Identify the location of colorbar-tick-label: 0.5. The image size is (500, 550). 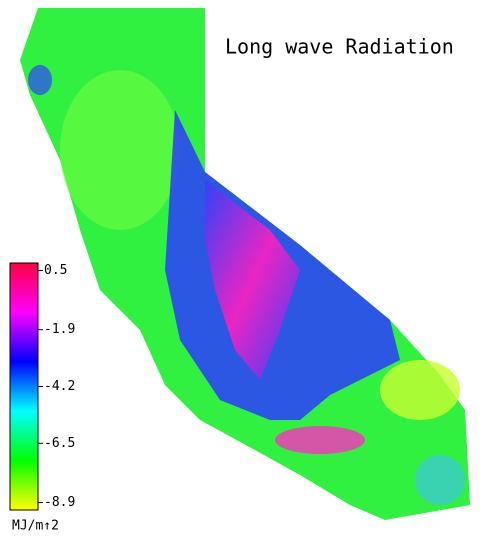
(55, 270).